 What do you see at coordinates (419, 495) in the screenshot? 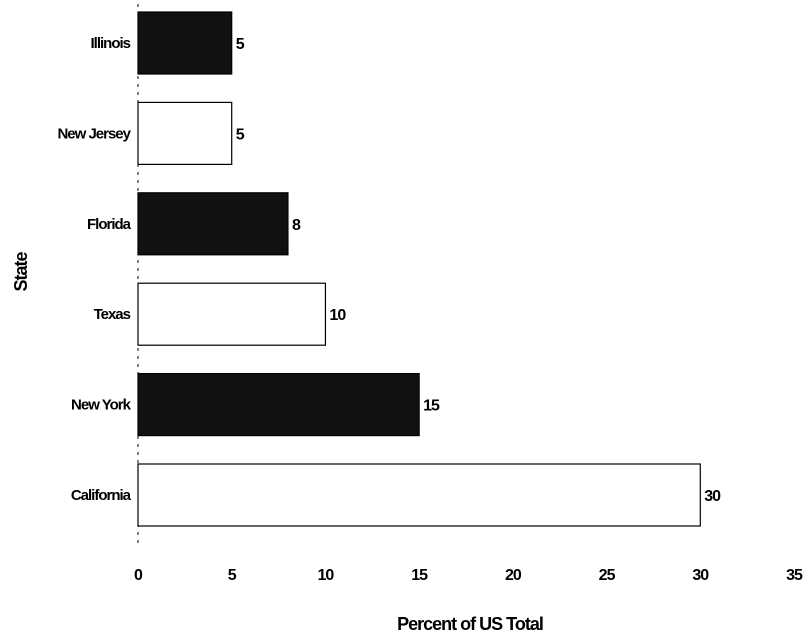
I see `bar-california` at bounding box center [419, 495].